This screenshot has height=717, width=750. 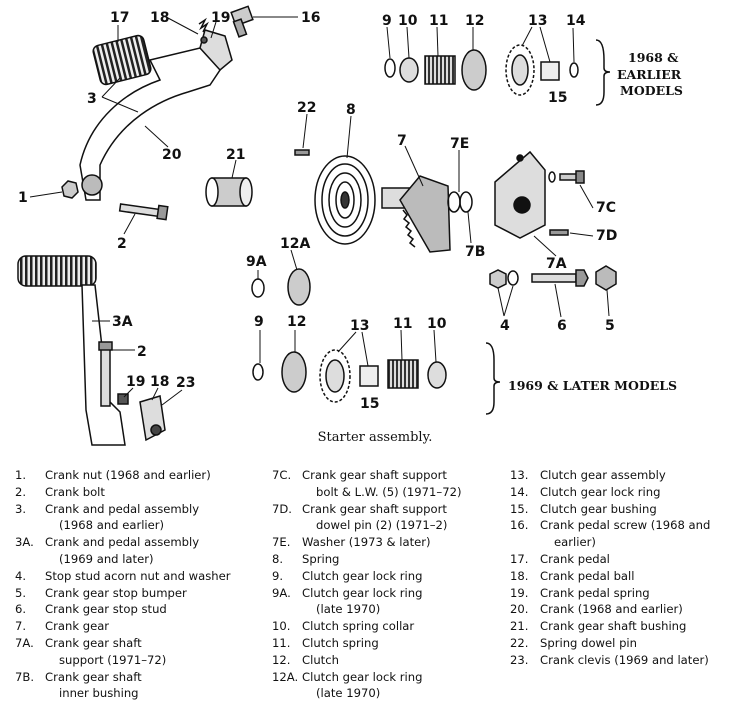 I want to click on legend-item: bolt & L.W. (5) (1971–72), so click(x=367, y=492).